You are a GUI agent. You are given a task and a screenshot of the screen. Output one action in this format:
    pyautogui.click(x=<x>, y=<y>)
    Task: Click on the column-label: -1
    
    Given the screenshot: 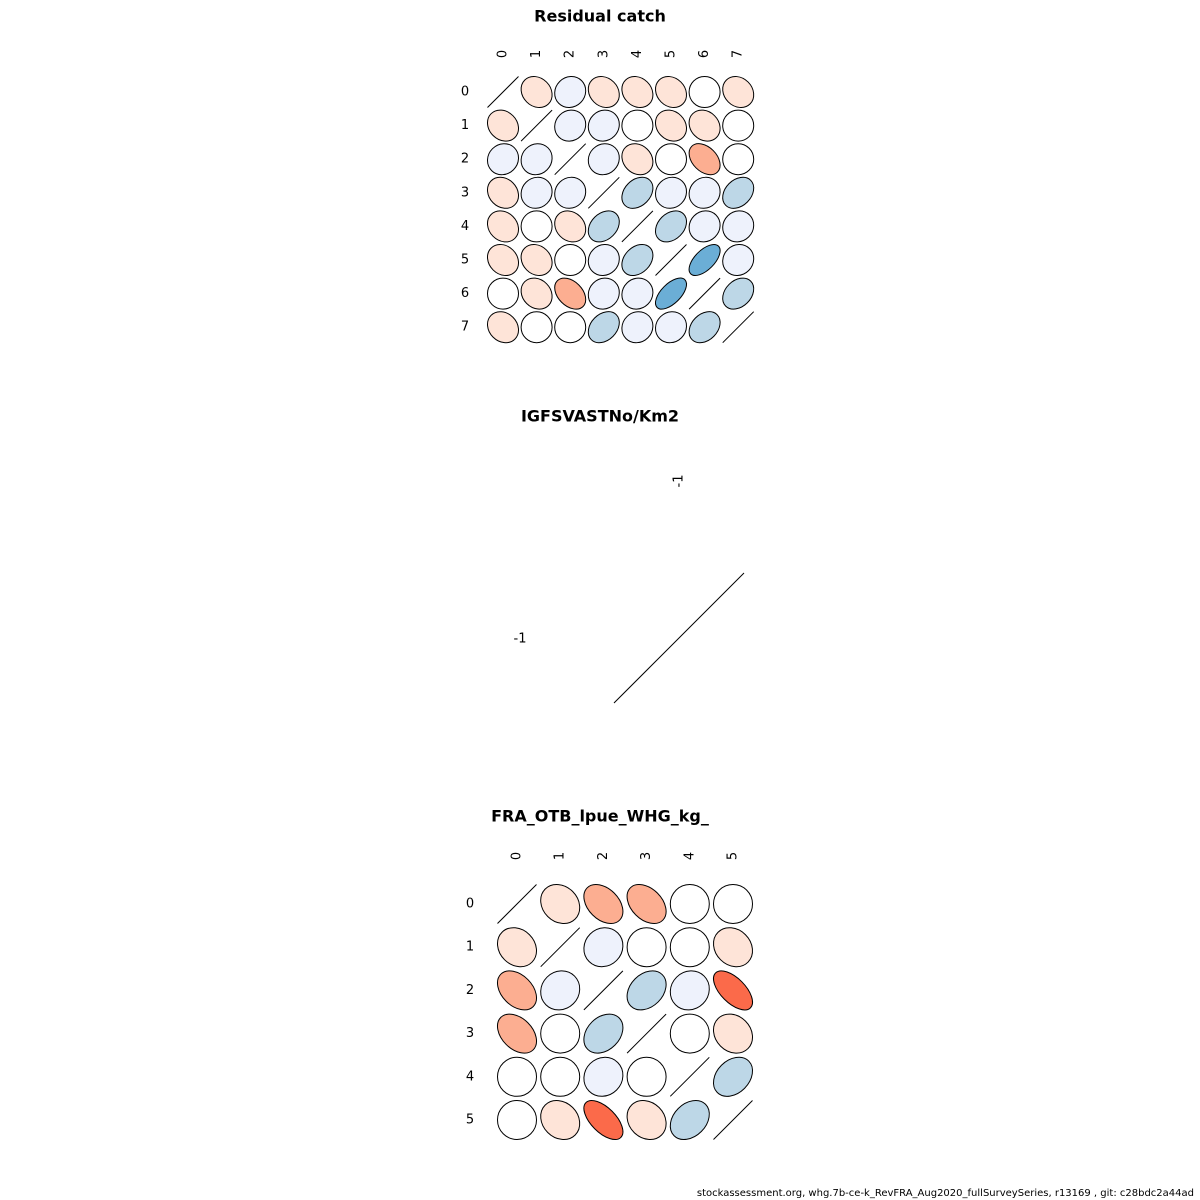 What is the action you would take?
    pyautogui.click(x=679, y=481)
    